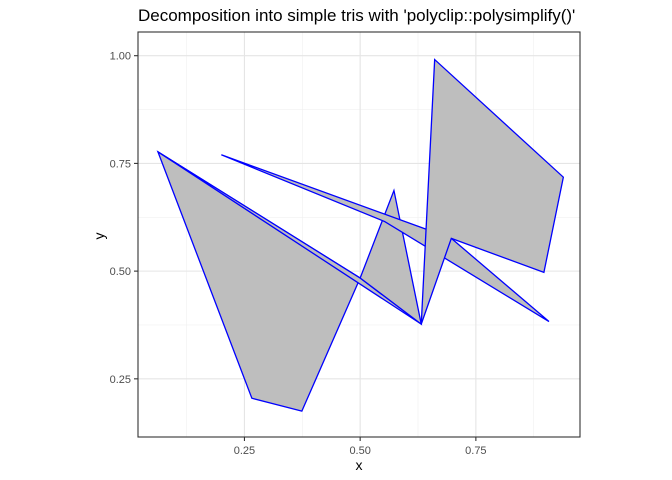 The width and height of the screenshot is (672, 480). Describe the element at coordinates (120, 164) in the screenshot. I see `y-tick-label: 0.75` at that location.